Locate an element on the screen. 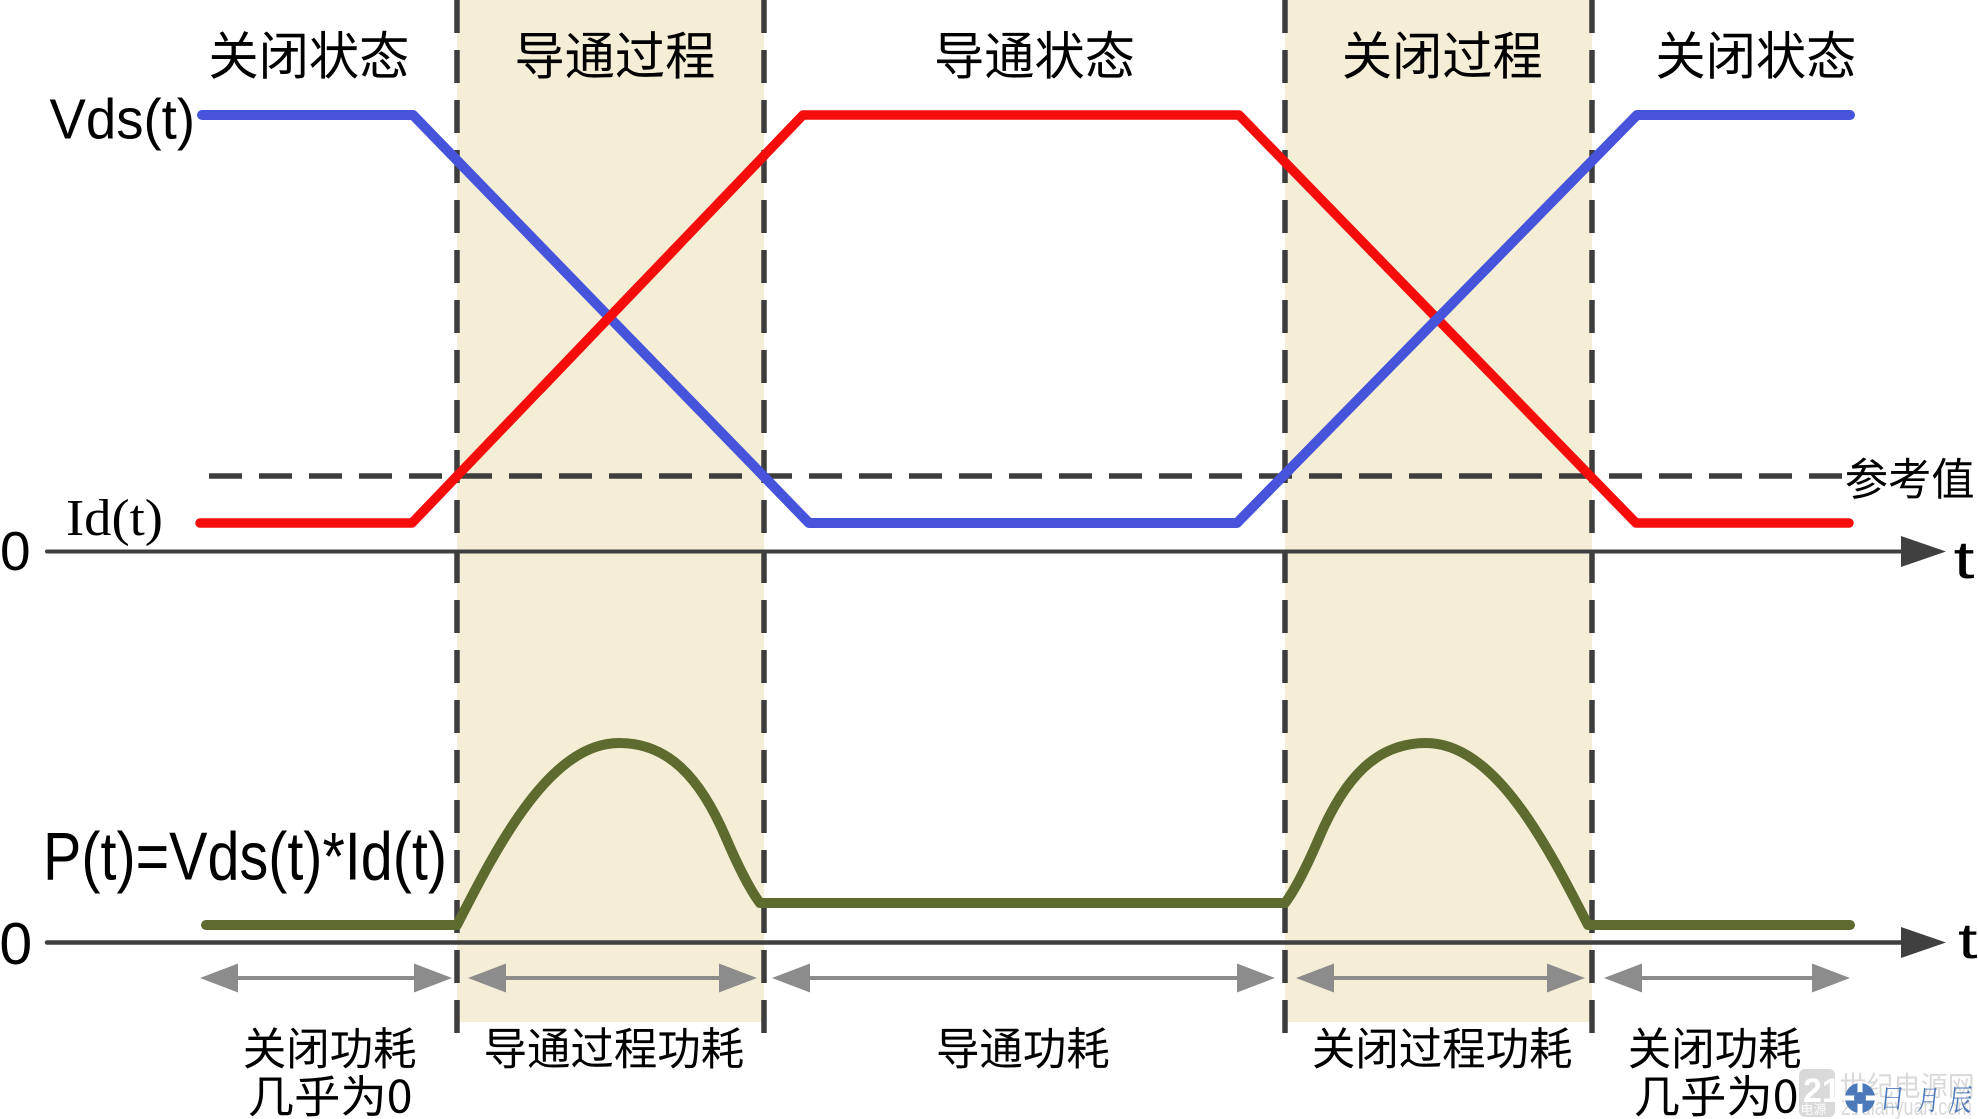 Image resolution: width=1978 pixels, height=1119 pixels. svg-text: 21 is located at coordinates (1822, 1091).